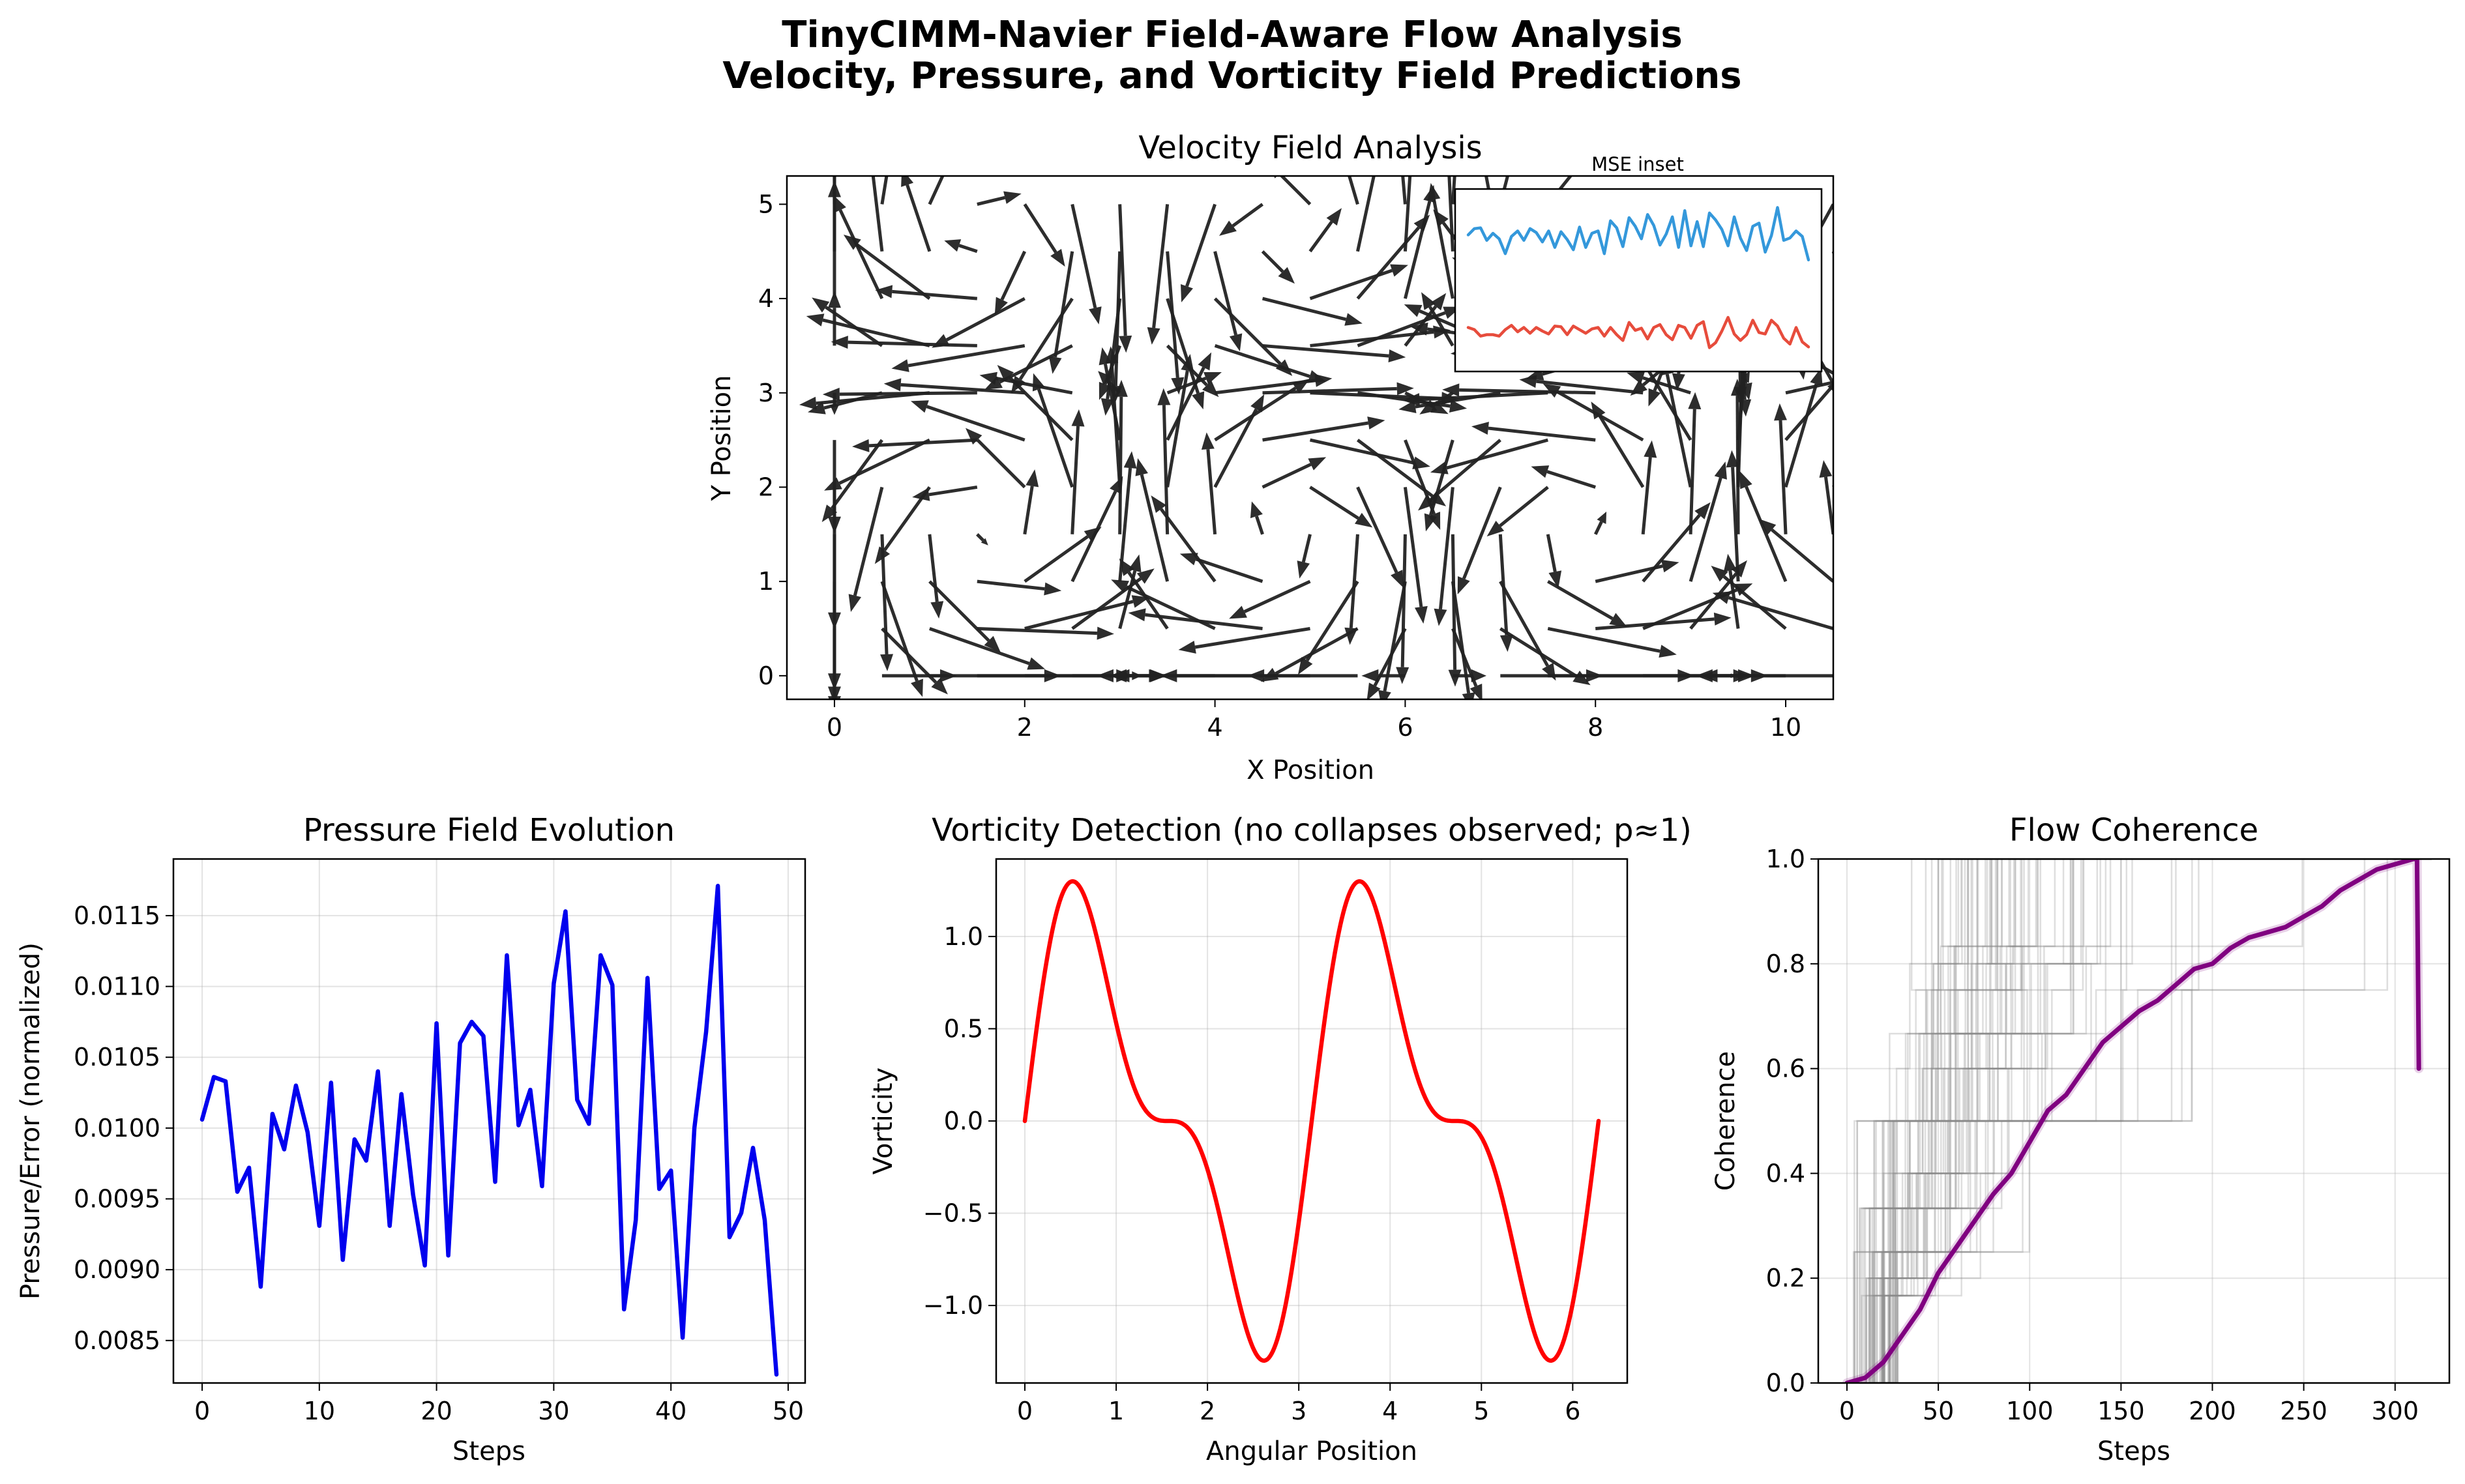  Describe the element at coordinates (1311, 1121) in the screenshot. I see `vorticity-line` at that location.